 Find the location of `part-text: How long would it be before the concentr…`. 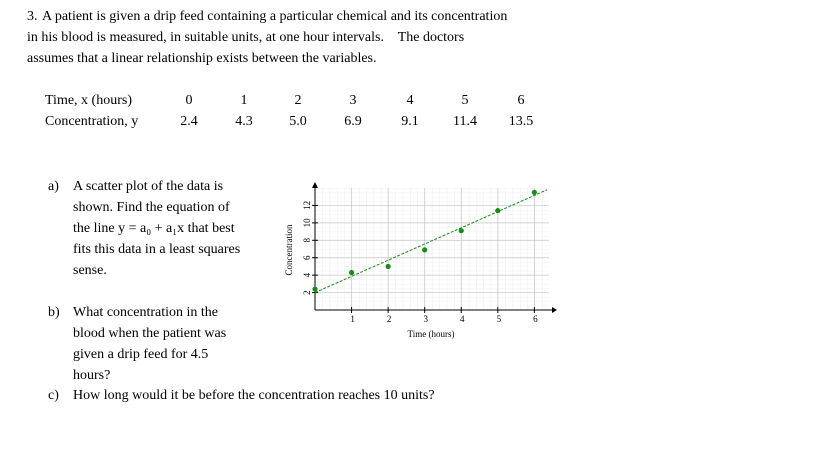

part-text: How long would it be before the concentr… is located at coordinates (254, 395).